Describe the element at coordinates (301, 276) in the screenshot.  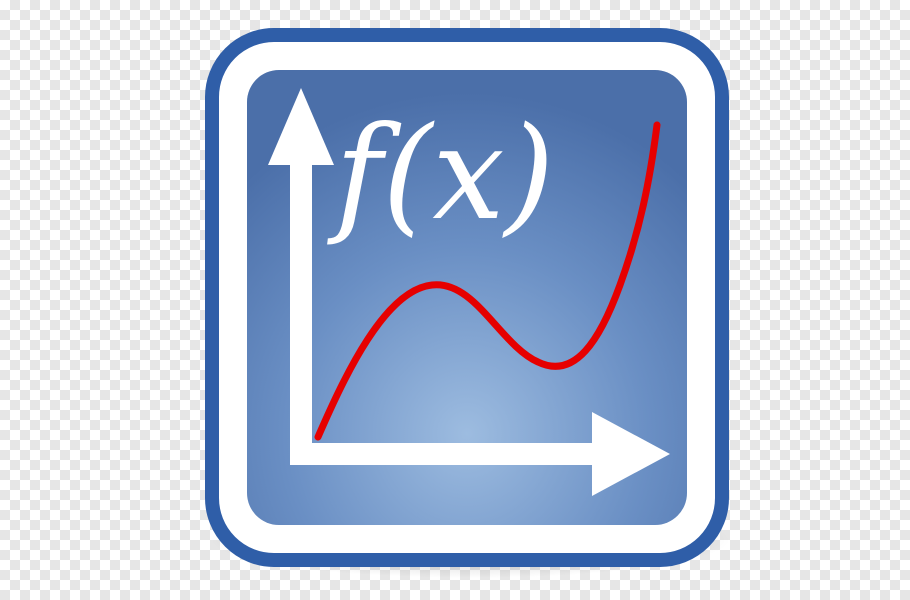
I see `y-axis-arrow` at that location.